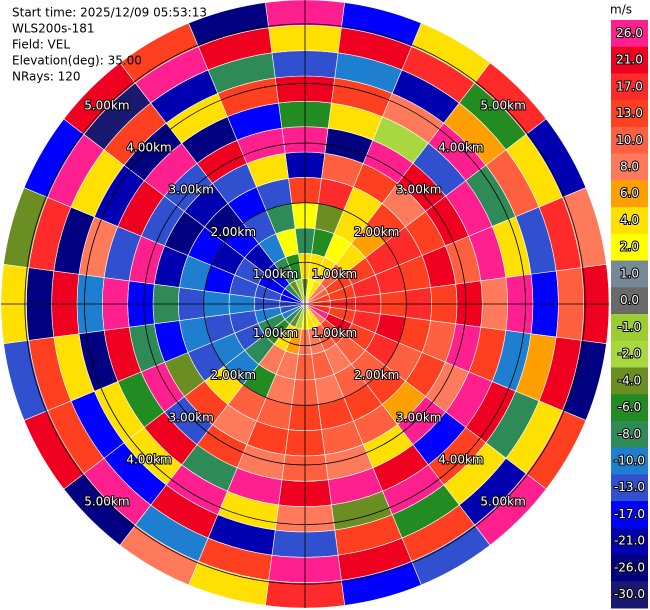  I want to click on colorbar-label: -30.0, so click(629, 594).